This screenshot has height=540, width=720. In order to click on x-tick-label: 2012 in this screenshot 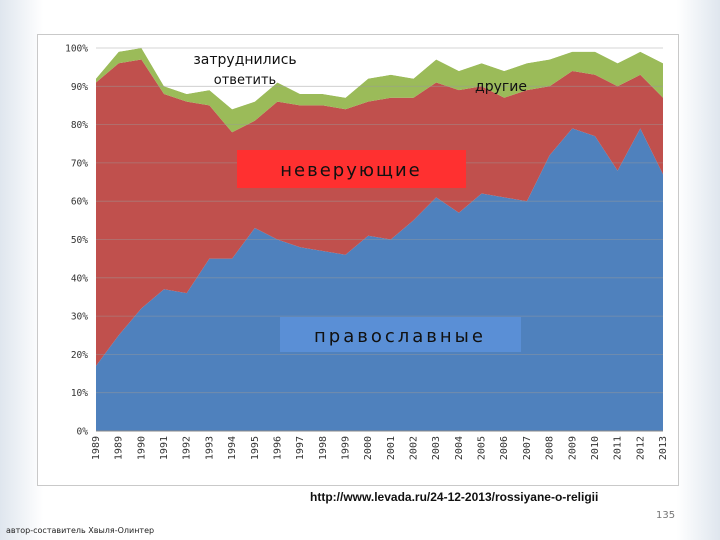, I will do `click(640, 448)`.